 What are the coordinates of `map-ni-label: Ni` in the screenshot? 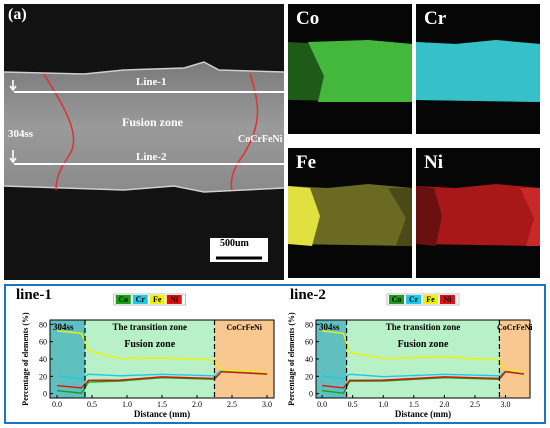 It's located at (433, 162).